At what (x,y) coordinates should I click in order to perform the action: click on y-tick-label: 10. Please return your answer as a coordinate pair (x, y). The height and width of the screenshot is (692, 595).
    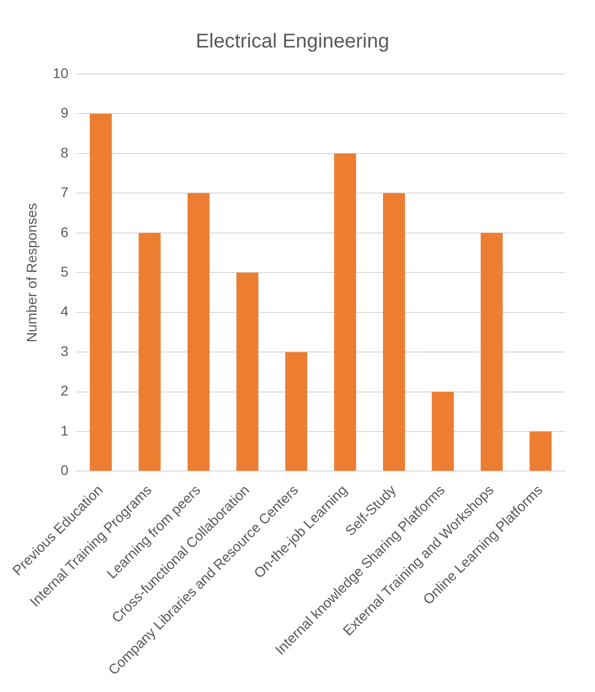
    Looking at the image, I should click on (60, 72).